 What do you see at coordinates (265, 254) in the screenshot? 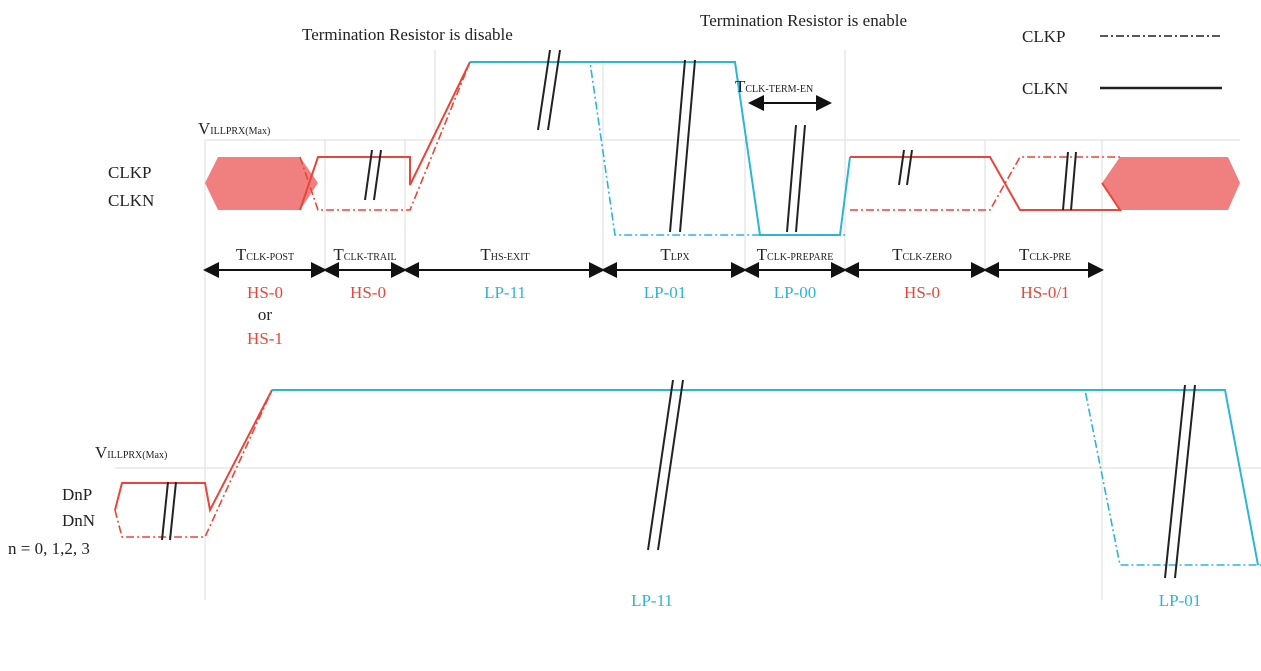
I see `interval-label: TCLK-POST` at bounding box center [265, 254].